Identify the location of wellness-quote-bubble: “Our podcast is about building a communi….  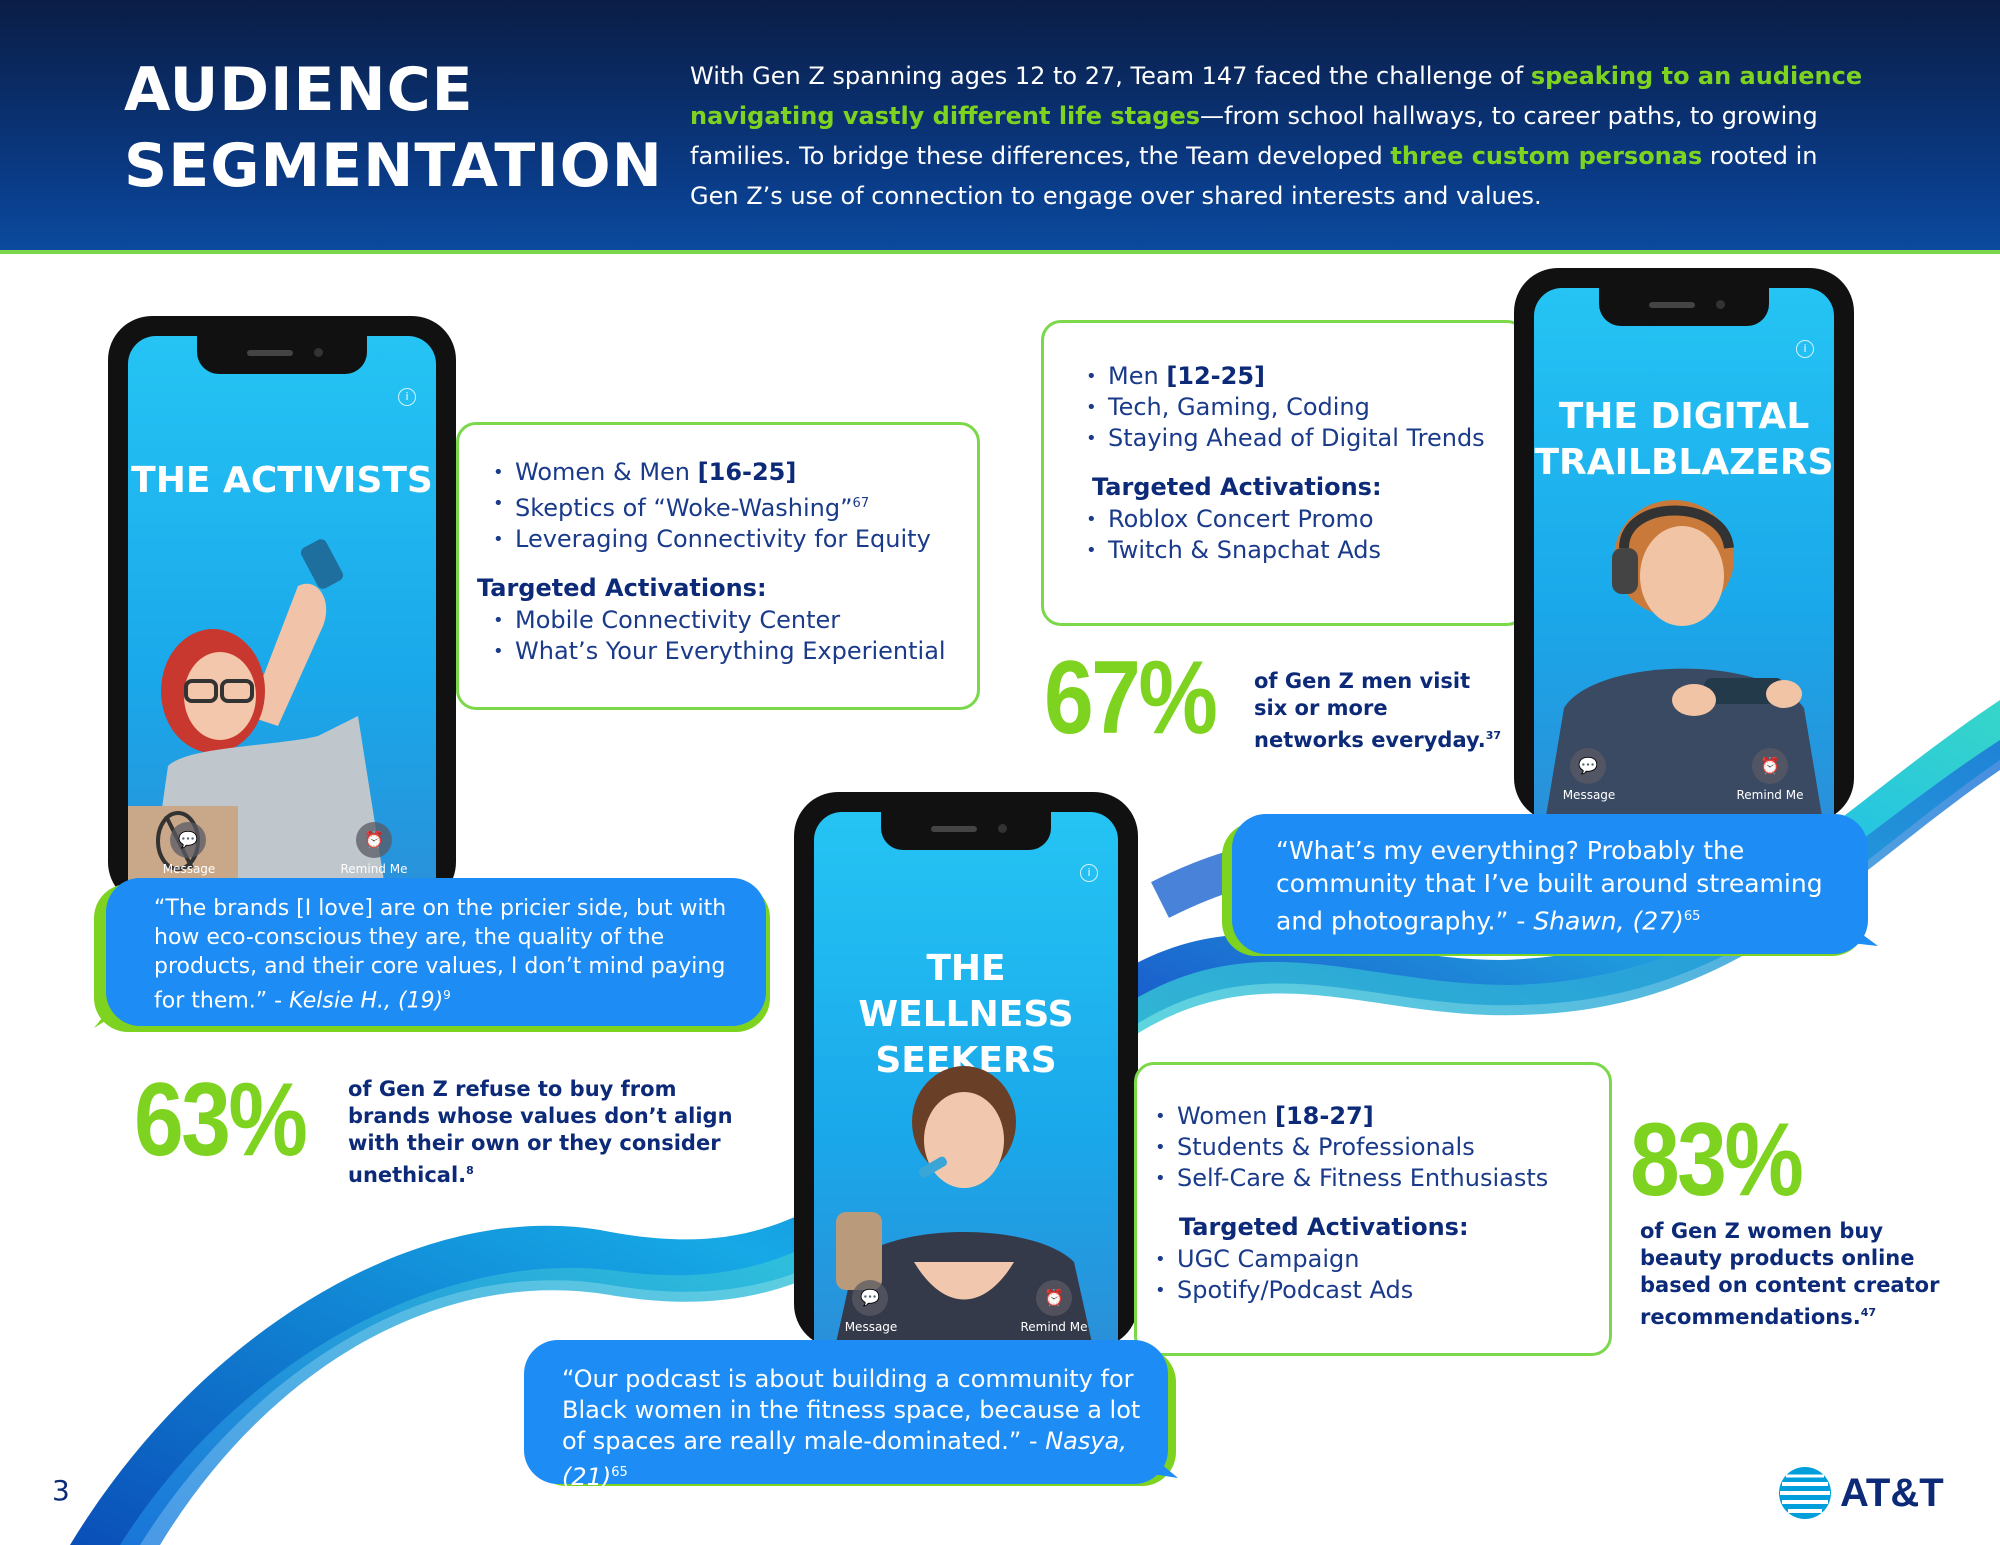
(846, 1415).